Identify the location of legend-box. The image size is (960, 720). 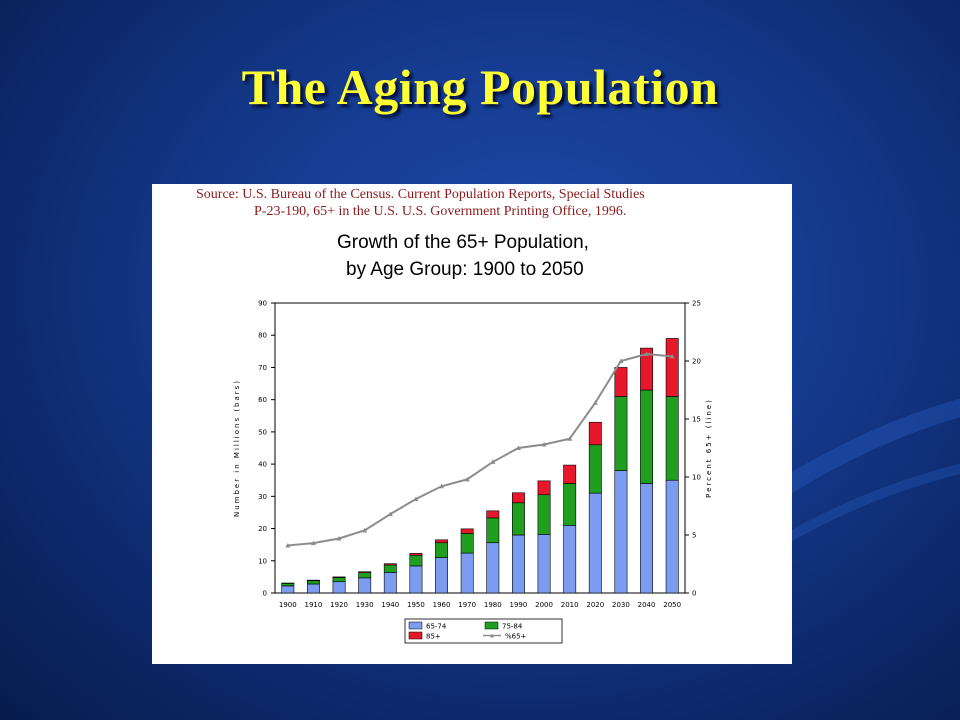
(483, 631).